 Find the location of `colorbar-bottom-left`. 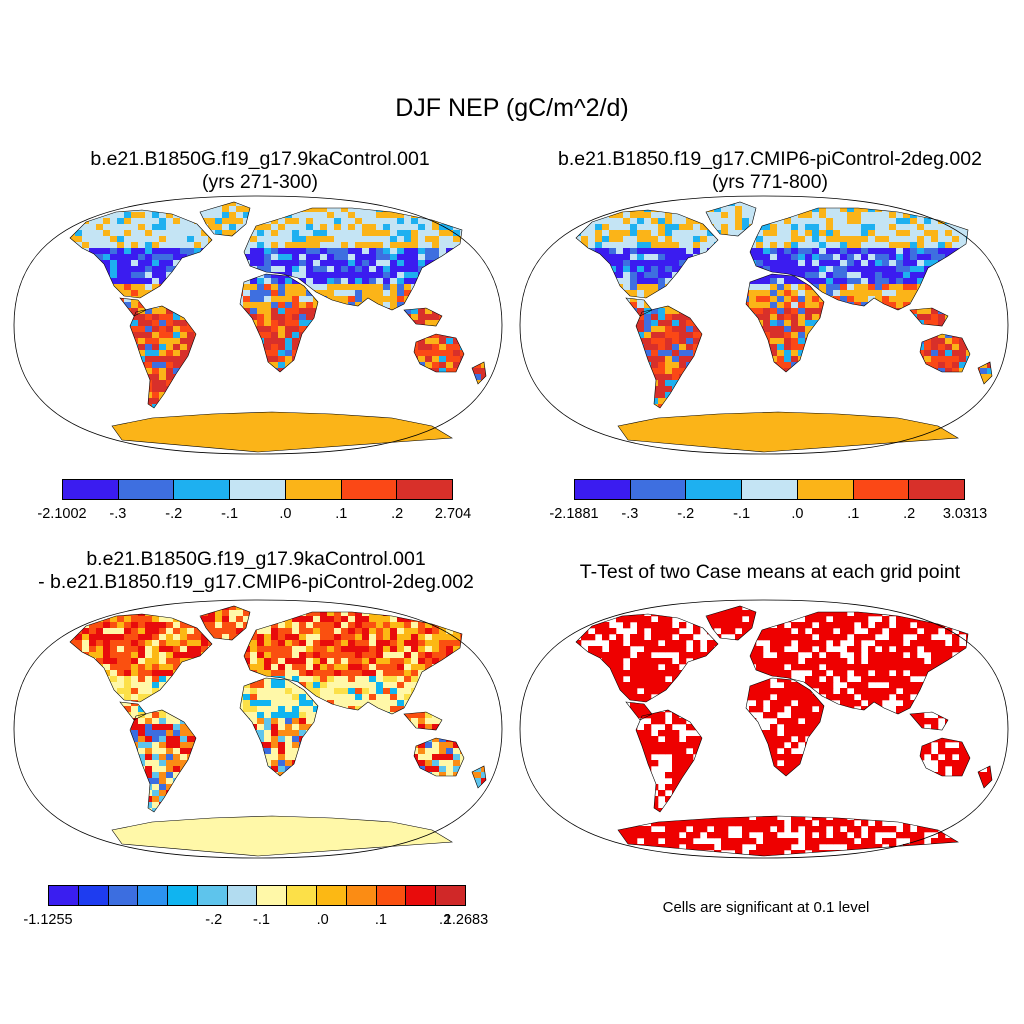

colorbar-bottom-left is located at coordinates (257, 895).